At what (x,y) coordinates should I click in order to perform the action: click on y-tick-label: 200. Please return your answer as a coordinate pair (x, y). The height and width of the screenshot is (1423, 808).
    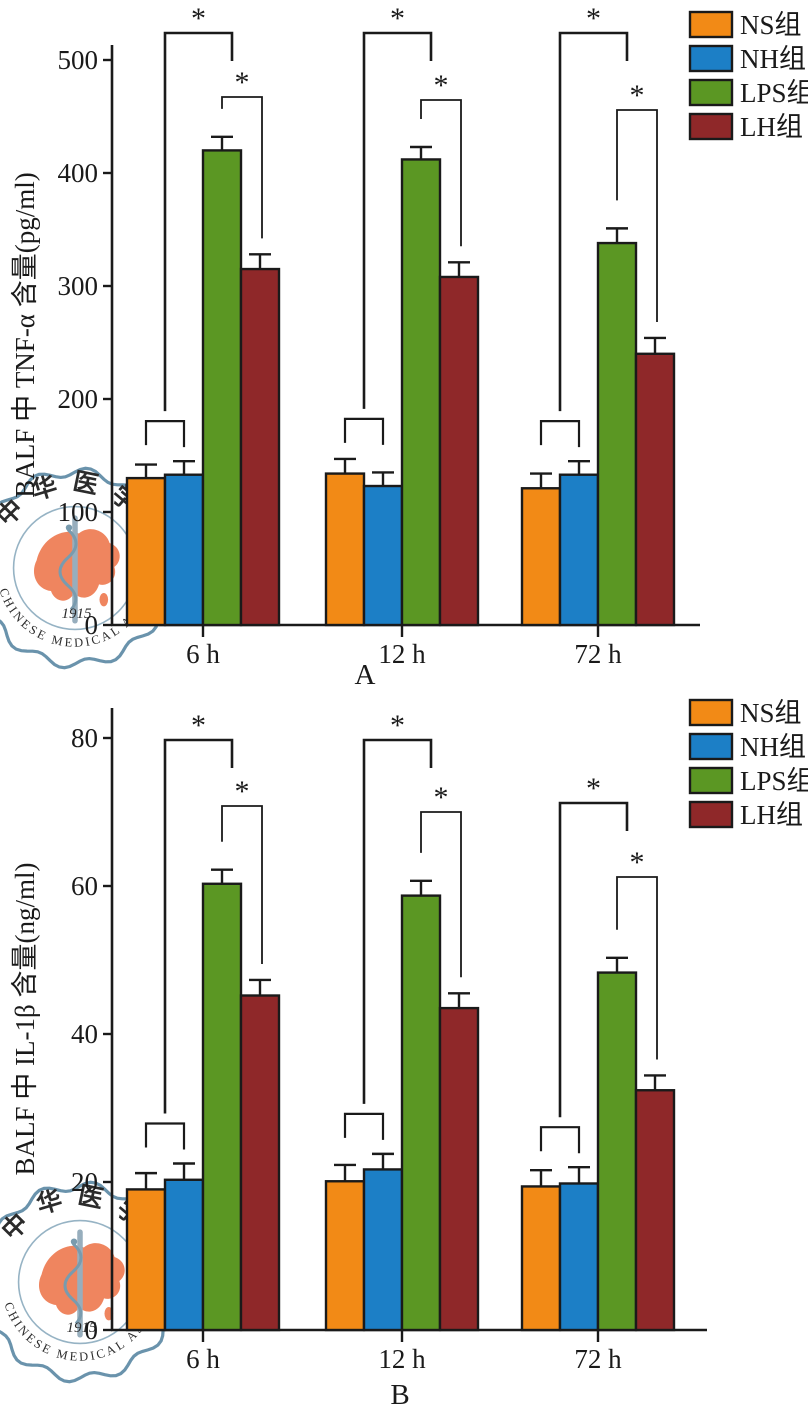
    Looking at the image, I should click on (78, 399).